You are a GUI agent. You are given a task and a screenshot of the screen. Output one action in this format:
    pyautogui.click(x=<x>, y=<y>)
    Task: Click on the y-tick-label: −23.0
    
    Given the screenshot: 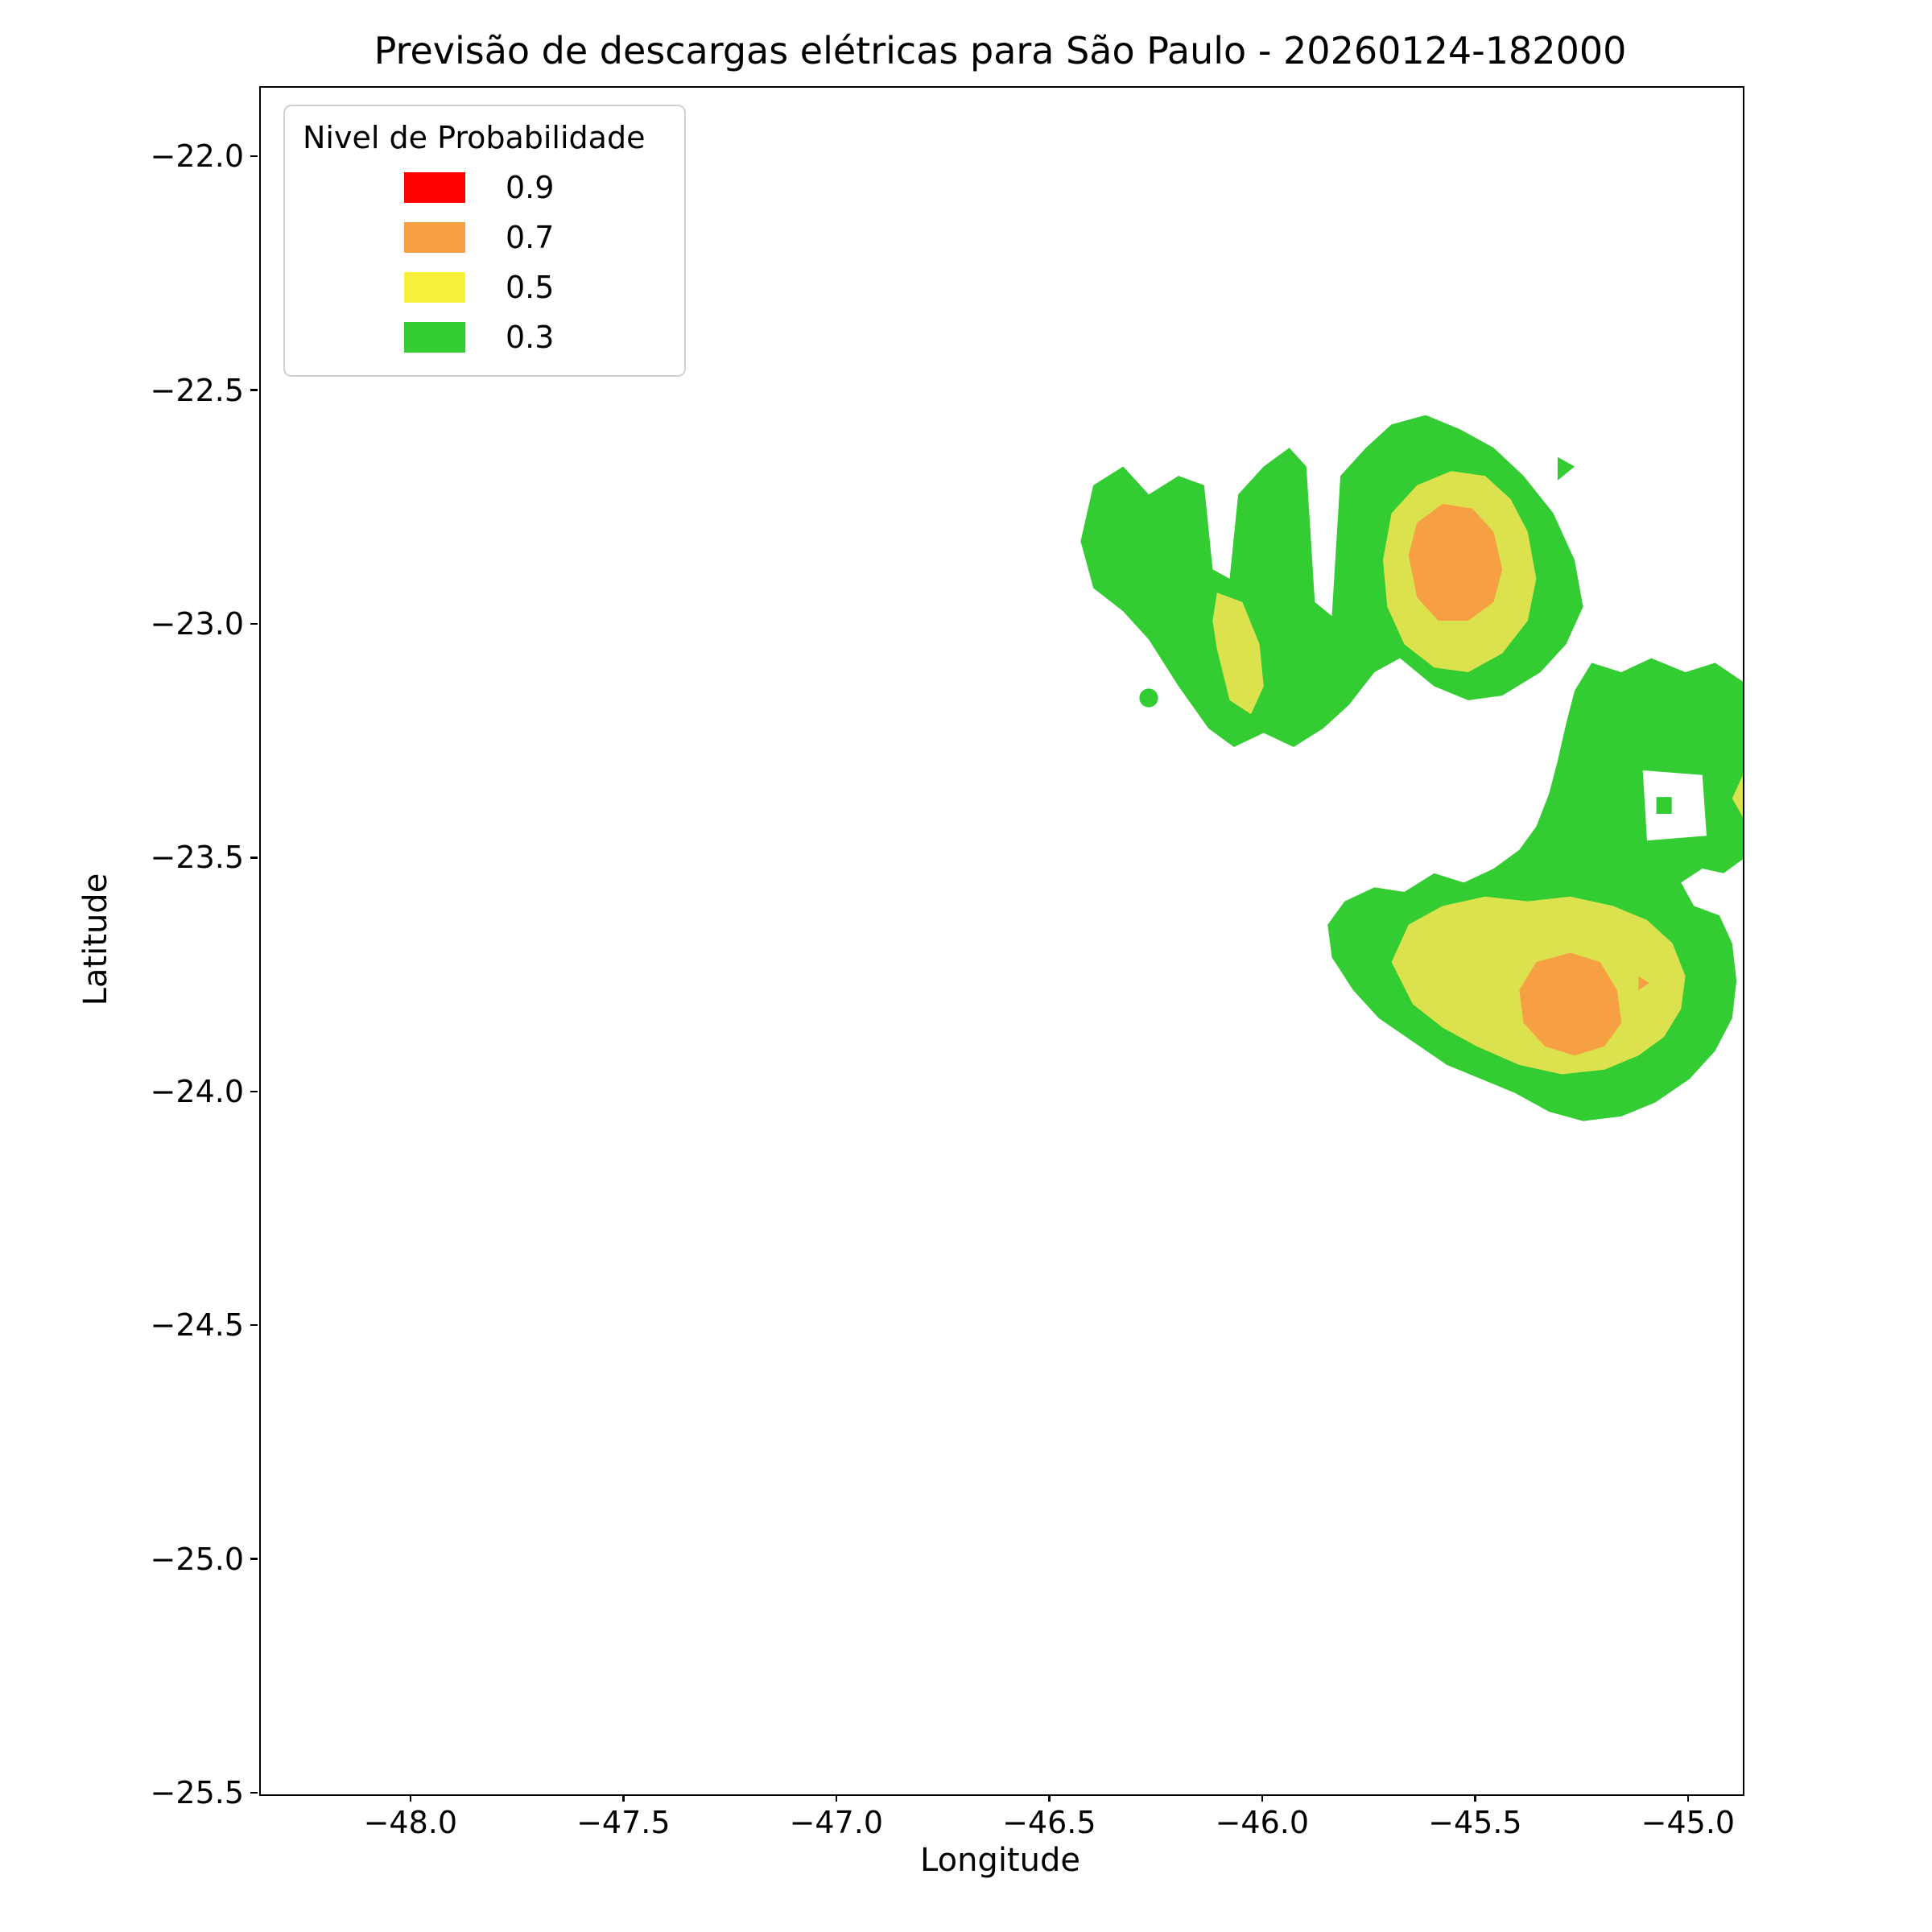 What is the action you would take?
    pyautogui.click(x=197, y=623)
    